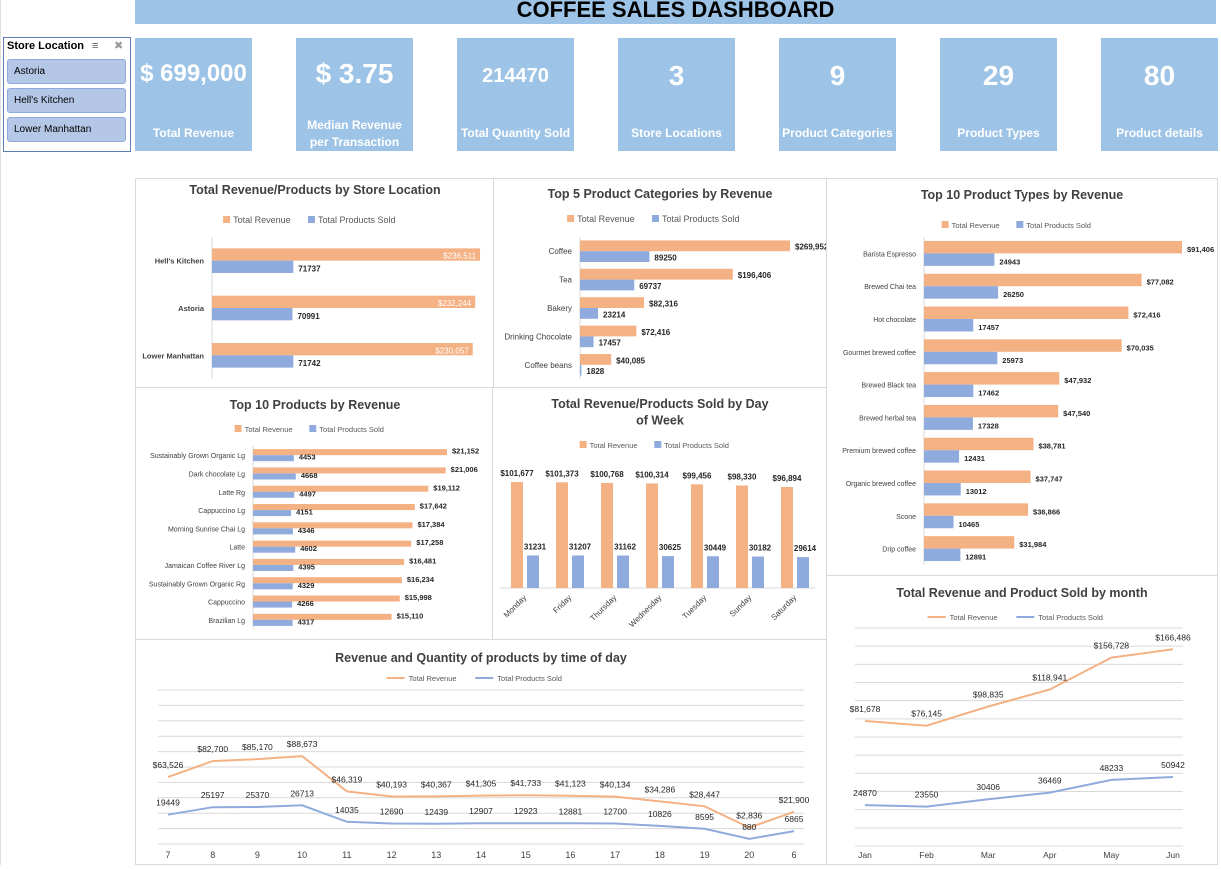 This screenshot has height=869, width=1221. Describe the element at coordinates (306, 585) in the screenshot. I see `data-label: 4329` at that location.